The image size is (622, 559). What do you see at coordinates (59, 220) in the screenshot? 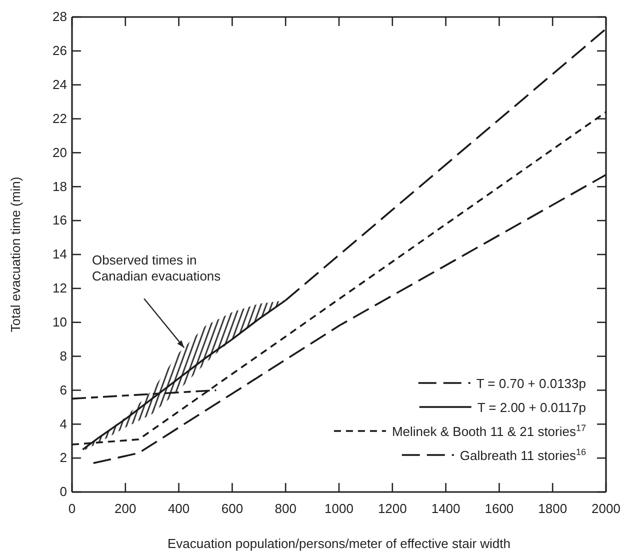
I see `y-tick-label: 16` at bounding box center [59, 220].